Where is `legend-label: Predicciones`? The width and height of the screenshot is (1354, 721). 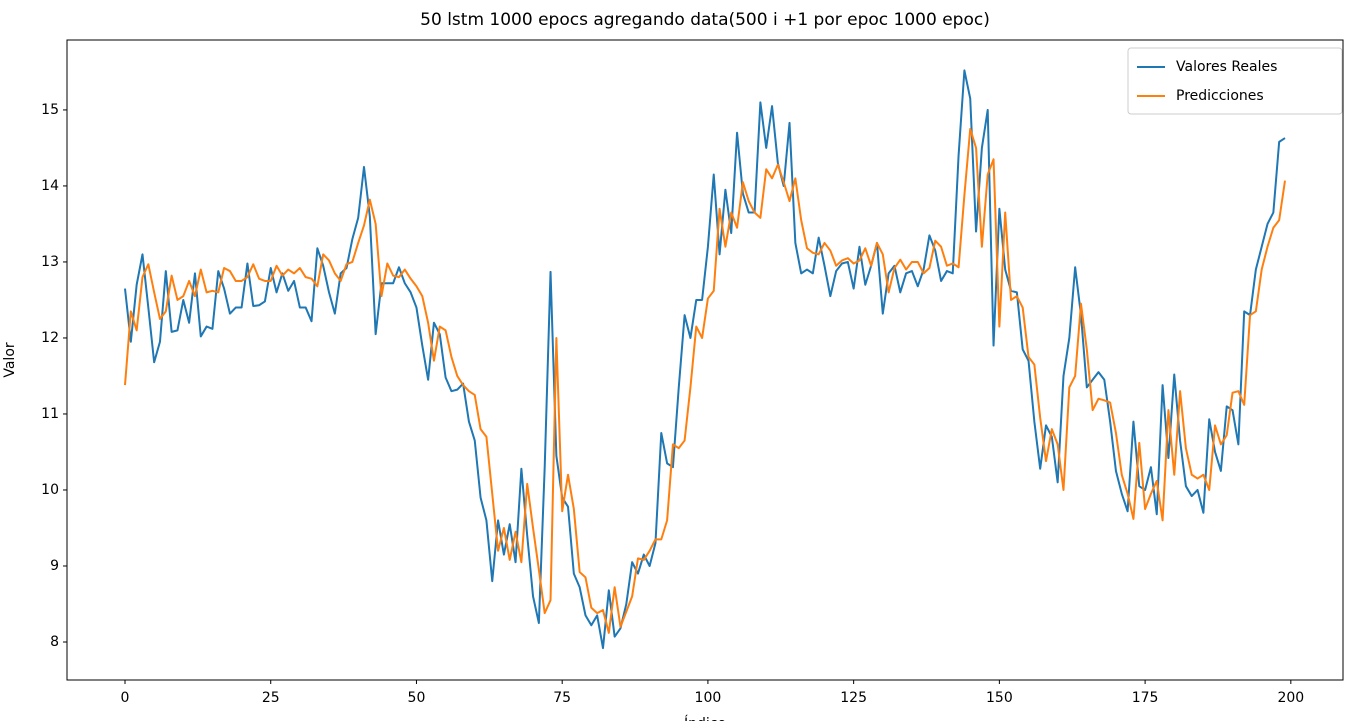
legend-label: Predicciones is located at coordinates (1220, 96).